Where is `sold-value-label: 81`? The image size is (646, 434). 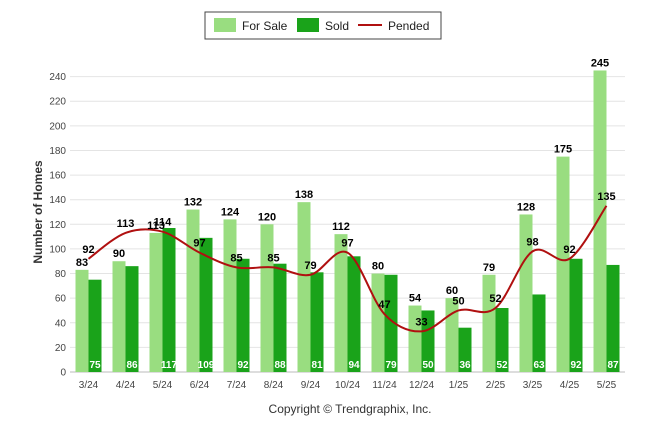
sold-value-label: 81 is located at coordinates (317, 365).